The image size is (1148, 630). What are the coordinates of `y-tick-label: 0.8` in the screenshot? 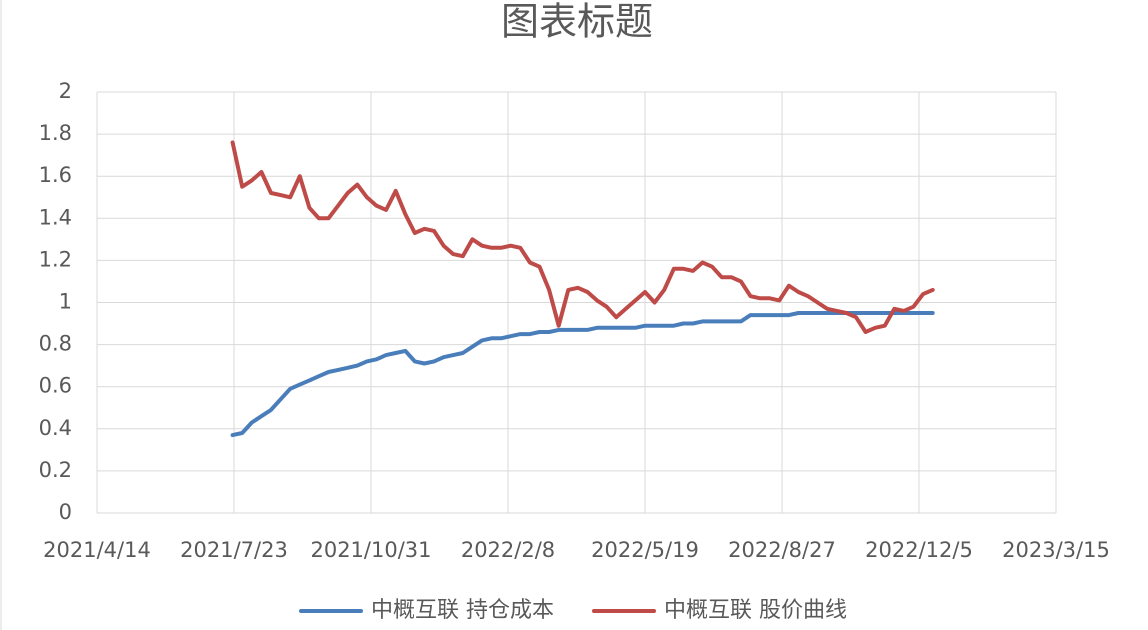 It's located at (55, 344).